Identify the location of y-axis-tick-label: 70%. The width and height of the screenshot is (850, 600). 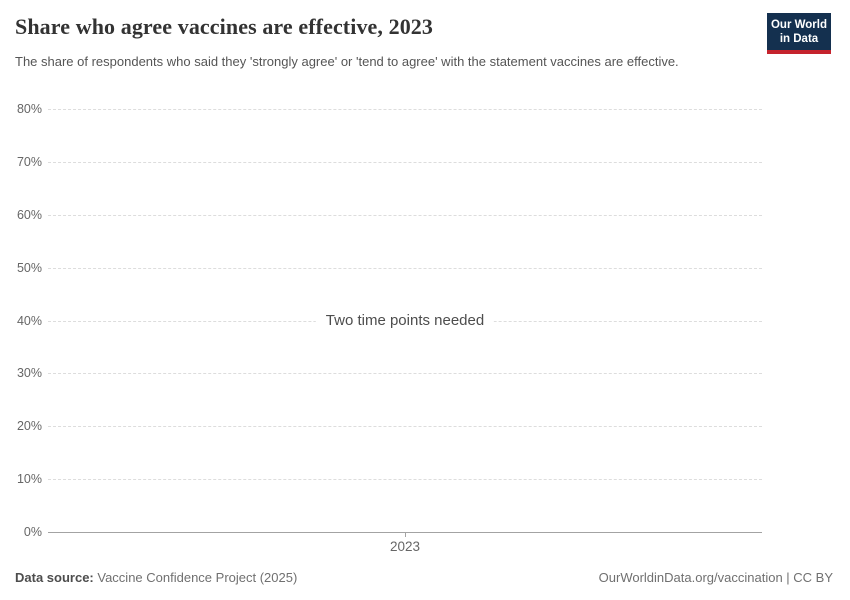
(29, 161).